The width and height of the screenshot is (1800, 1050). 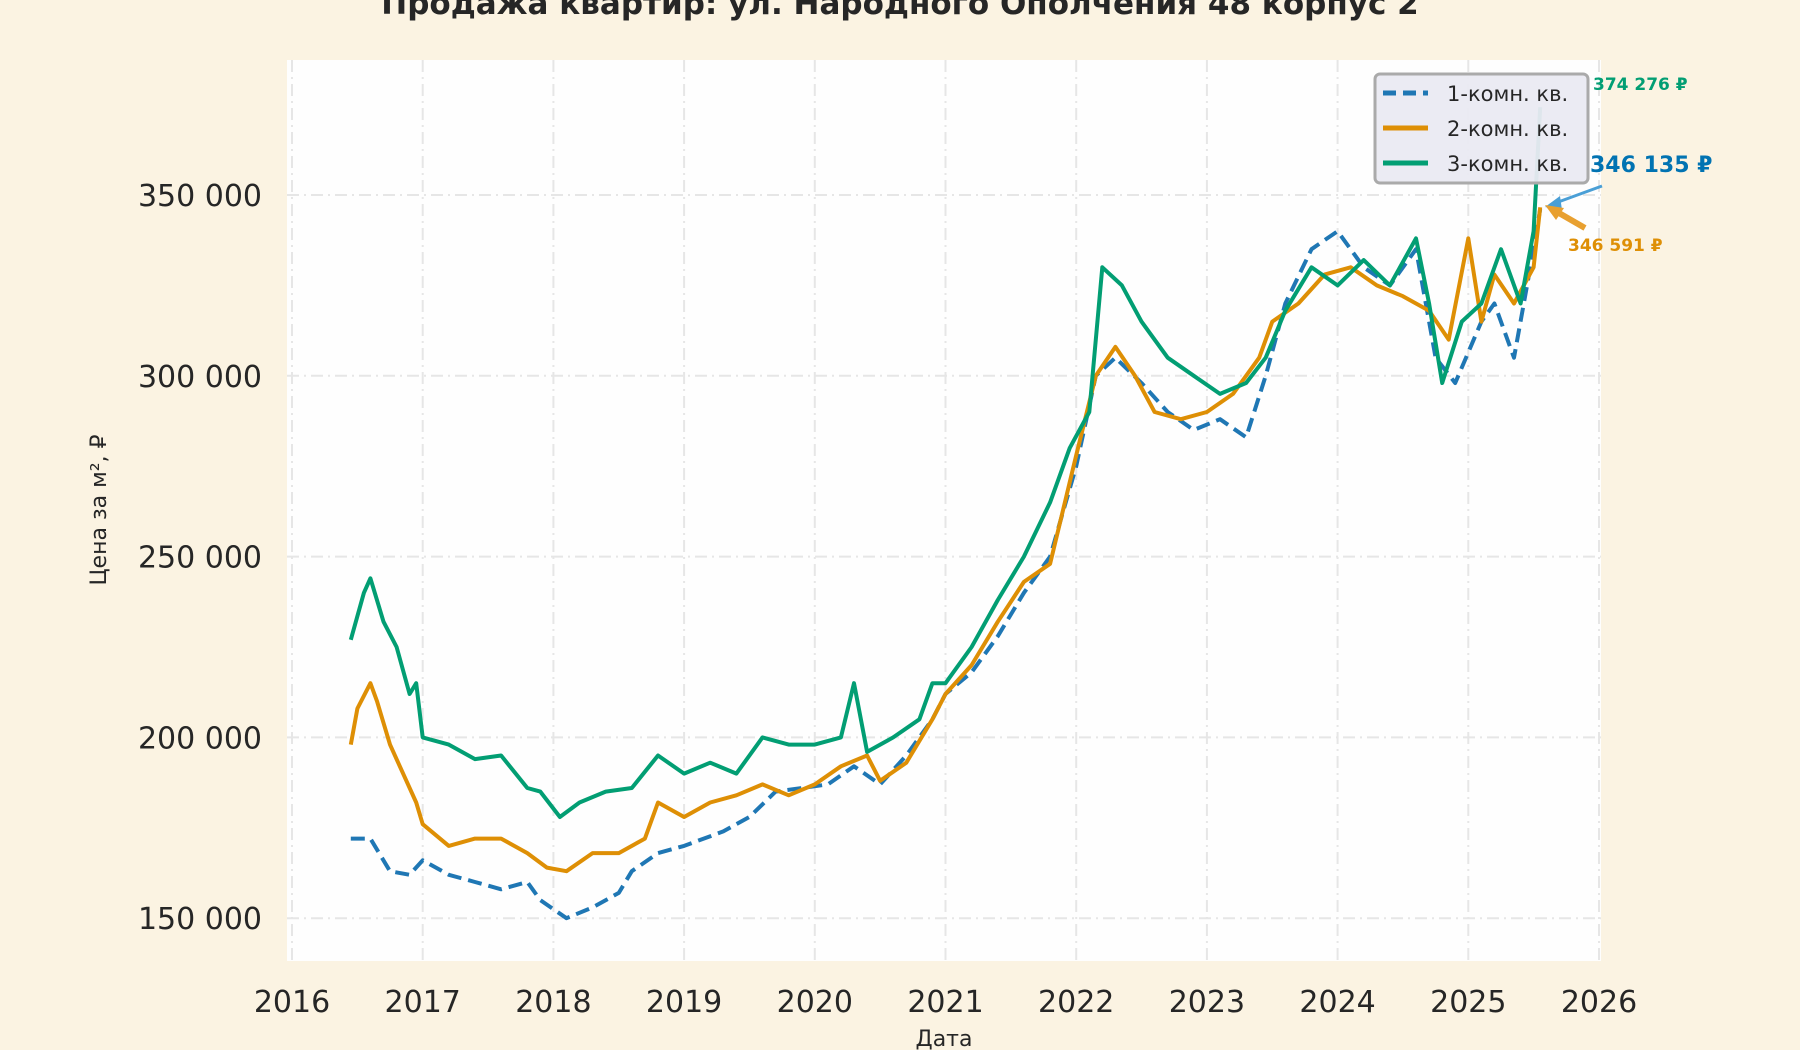 I want to click on annotation-2: 346 591 ₽, so click(x=1615, y=246).